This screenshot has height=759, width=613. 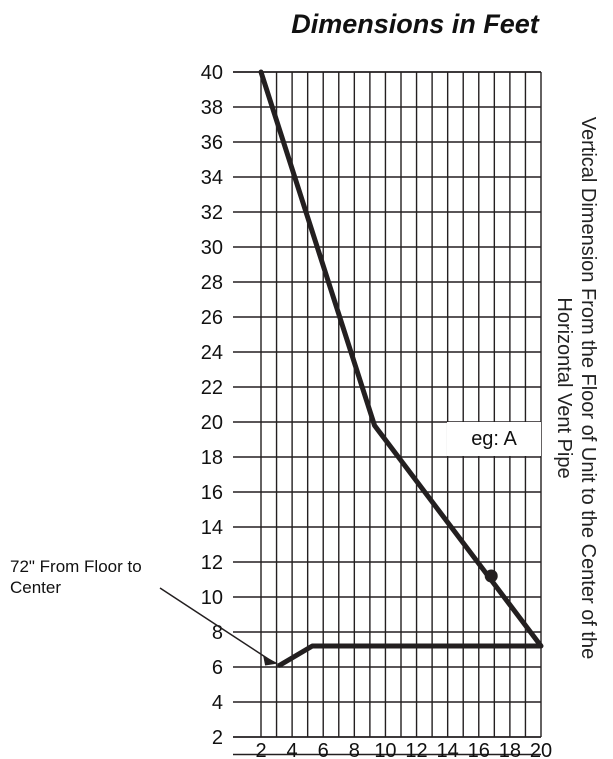 What do you see at coordinates (415, 24) in the screenshot?
I see `chart-title: Dimensions in Feet` at bounding box center [415, 24].